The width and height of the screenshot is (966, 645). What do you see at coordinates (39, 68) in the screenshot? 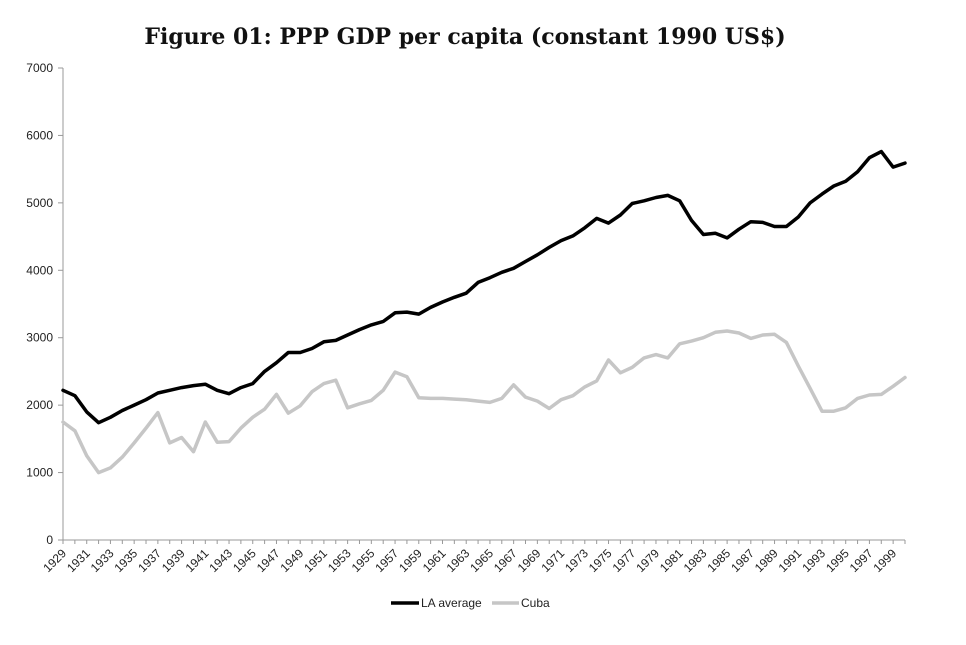
I see `y-tick-label: 7000` at bounding box center [39, 68].